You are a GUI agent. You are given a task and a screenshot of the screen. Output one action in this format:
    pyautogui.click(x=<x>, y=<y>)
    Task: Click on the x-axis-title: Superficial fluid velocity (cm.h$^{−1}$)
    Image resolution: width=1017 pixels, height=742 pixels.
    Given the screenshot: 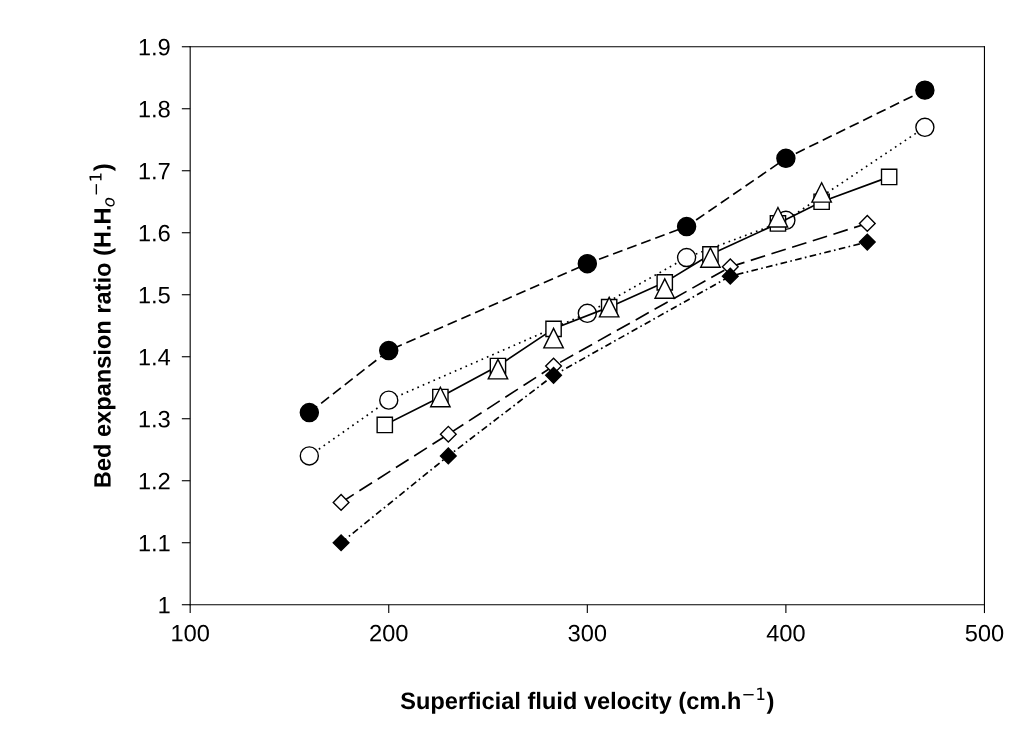 What is the action you would take?
    pyautogui.click(x=587, y=700)
    